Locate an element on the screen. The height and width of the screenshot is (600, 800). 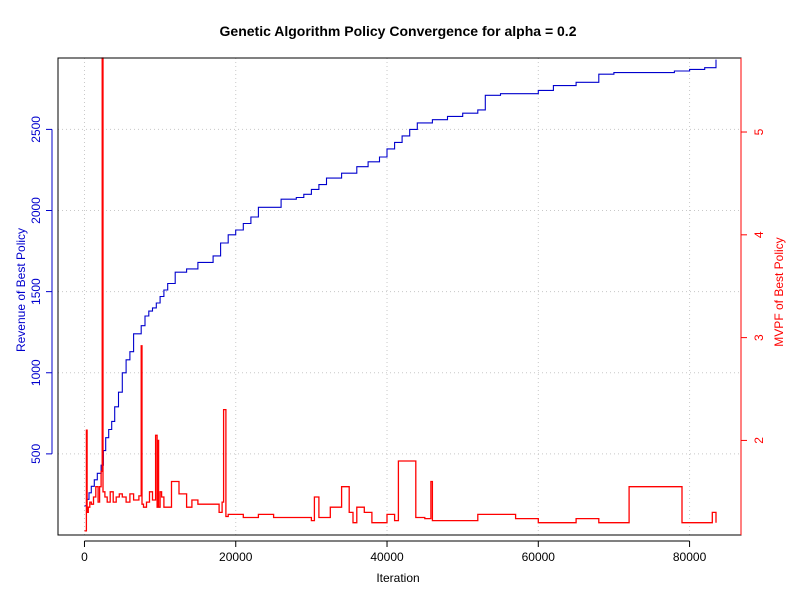
x-axis-label: Iteration is located at coordinates (397, 578).